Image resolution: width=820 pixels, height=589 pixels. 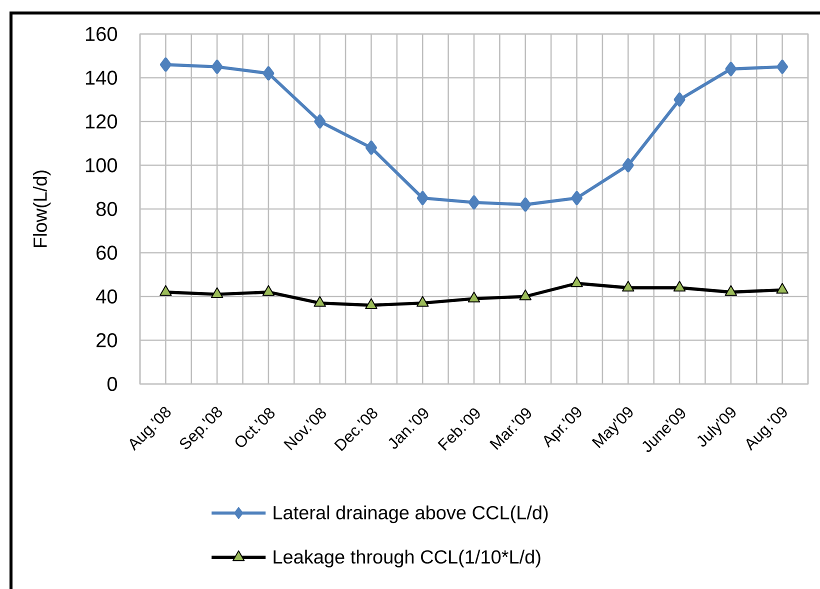 I want to click on y-tick-label: 60, so click(x=107, y=253).